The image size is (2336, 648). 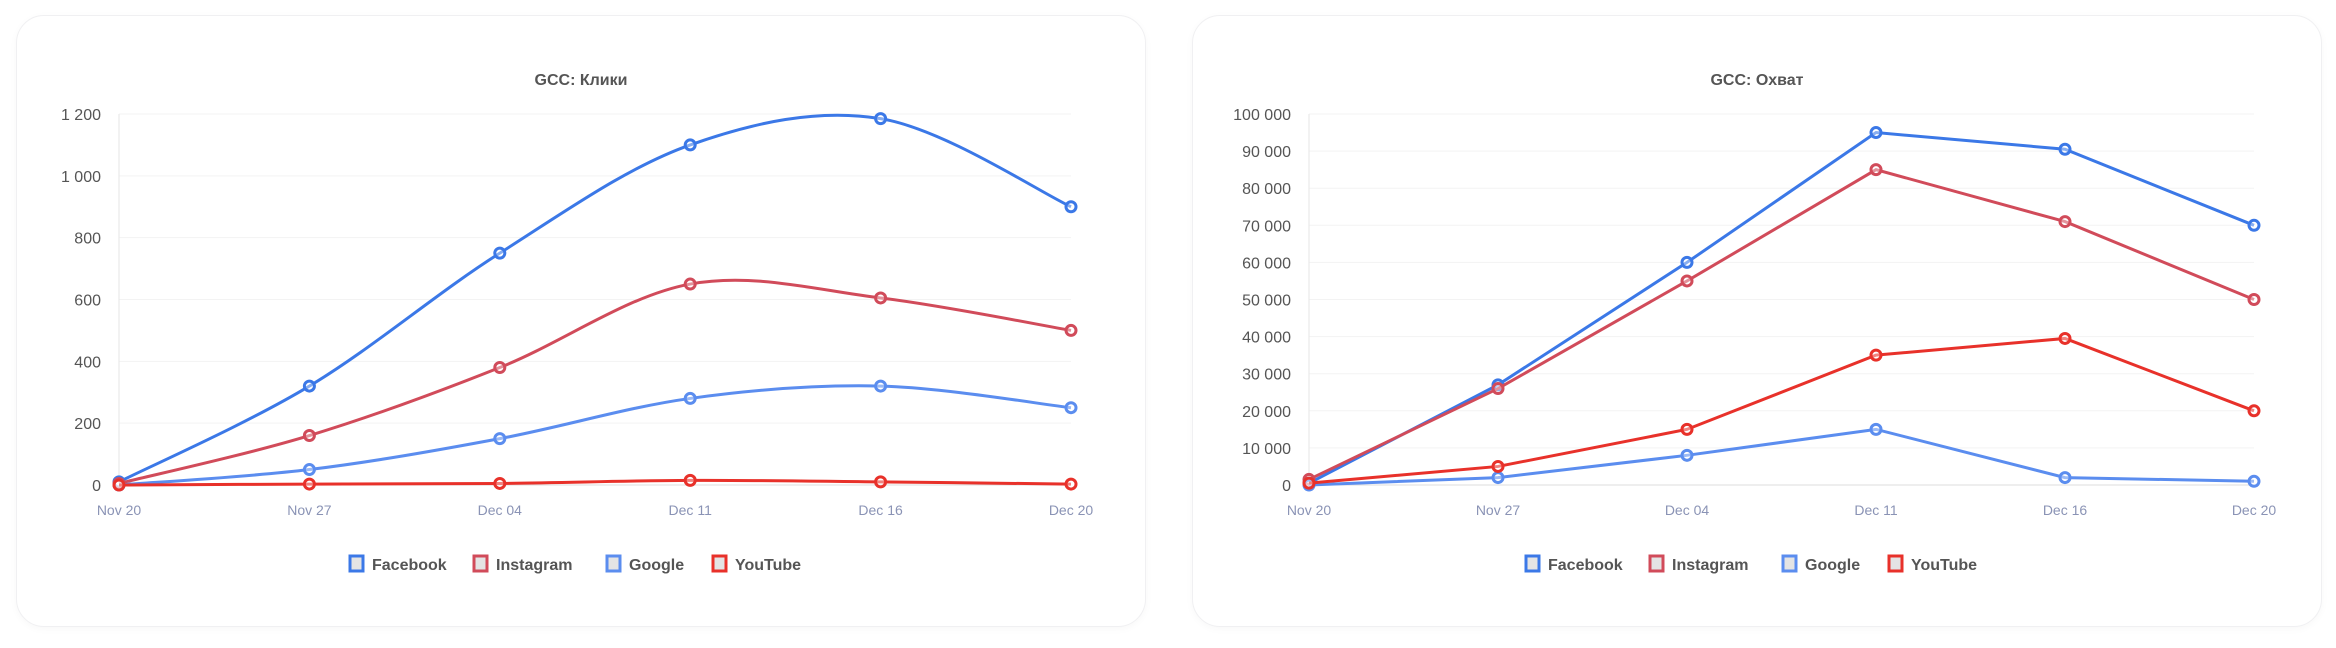 What do you see at coordinates (656, 565) in the screenshot?
I see `legend-label: Google` at bounding box center [656, 565].